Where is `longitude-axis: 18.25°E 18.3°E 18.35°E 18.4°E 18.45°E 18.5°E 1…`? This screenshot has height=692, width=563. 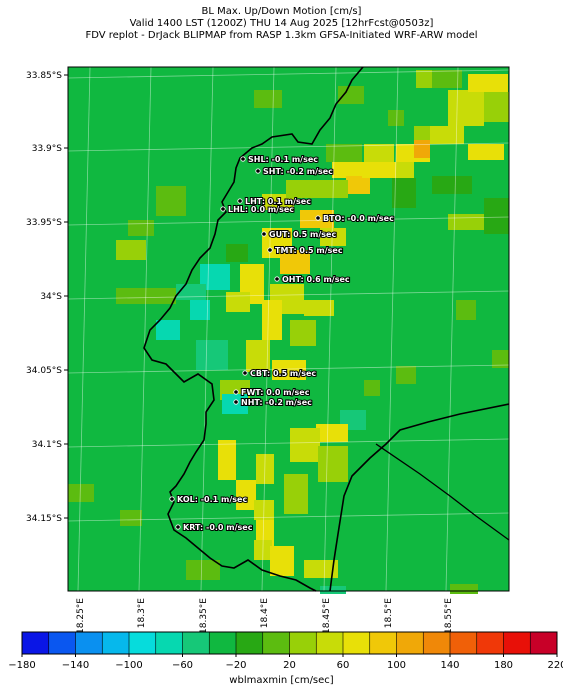
longitude-axis: 18.25°E 18.3°E 18.35°E 18.4°E 18.45°E 18.5°E 1… is located at coordinates (265, 616).